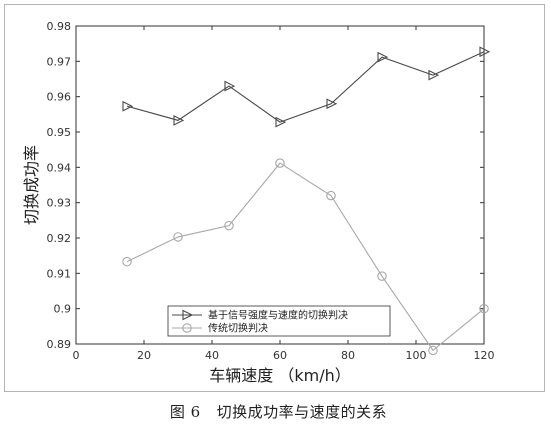  What do you see at coordinates (212, 355) in the screenshot?
I see `x-tick-label: 40` at bounding box center [212, 355].